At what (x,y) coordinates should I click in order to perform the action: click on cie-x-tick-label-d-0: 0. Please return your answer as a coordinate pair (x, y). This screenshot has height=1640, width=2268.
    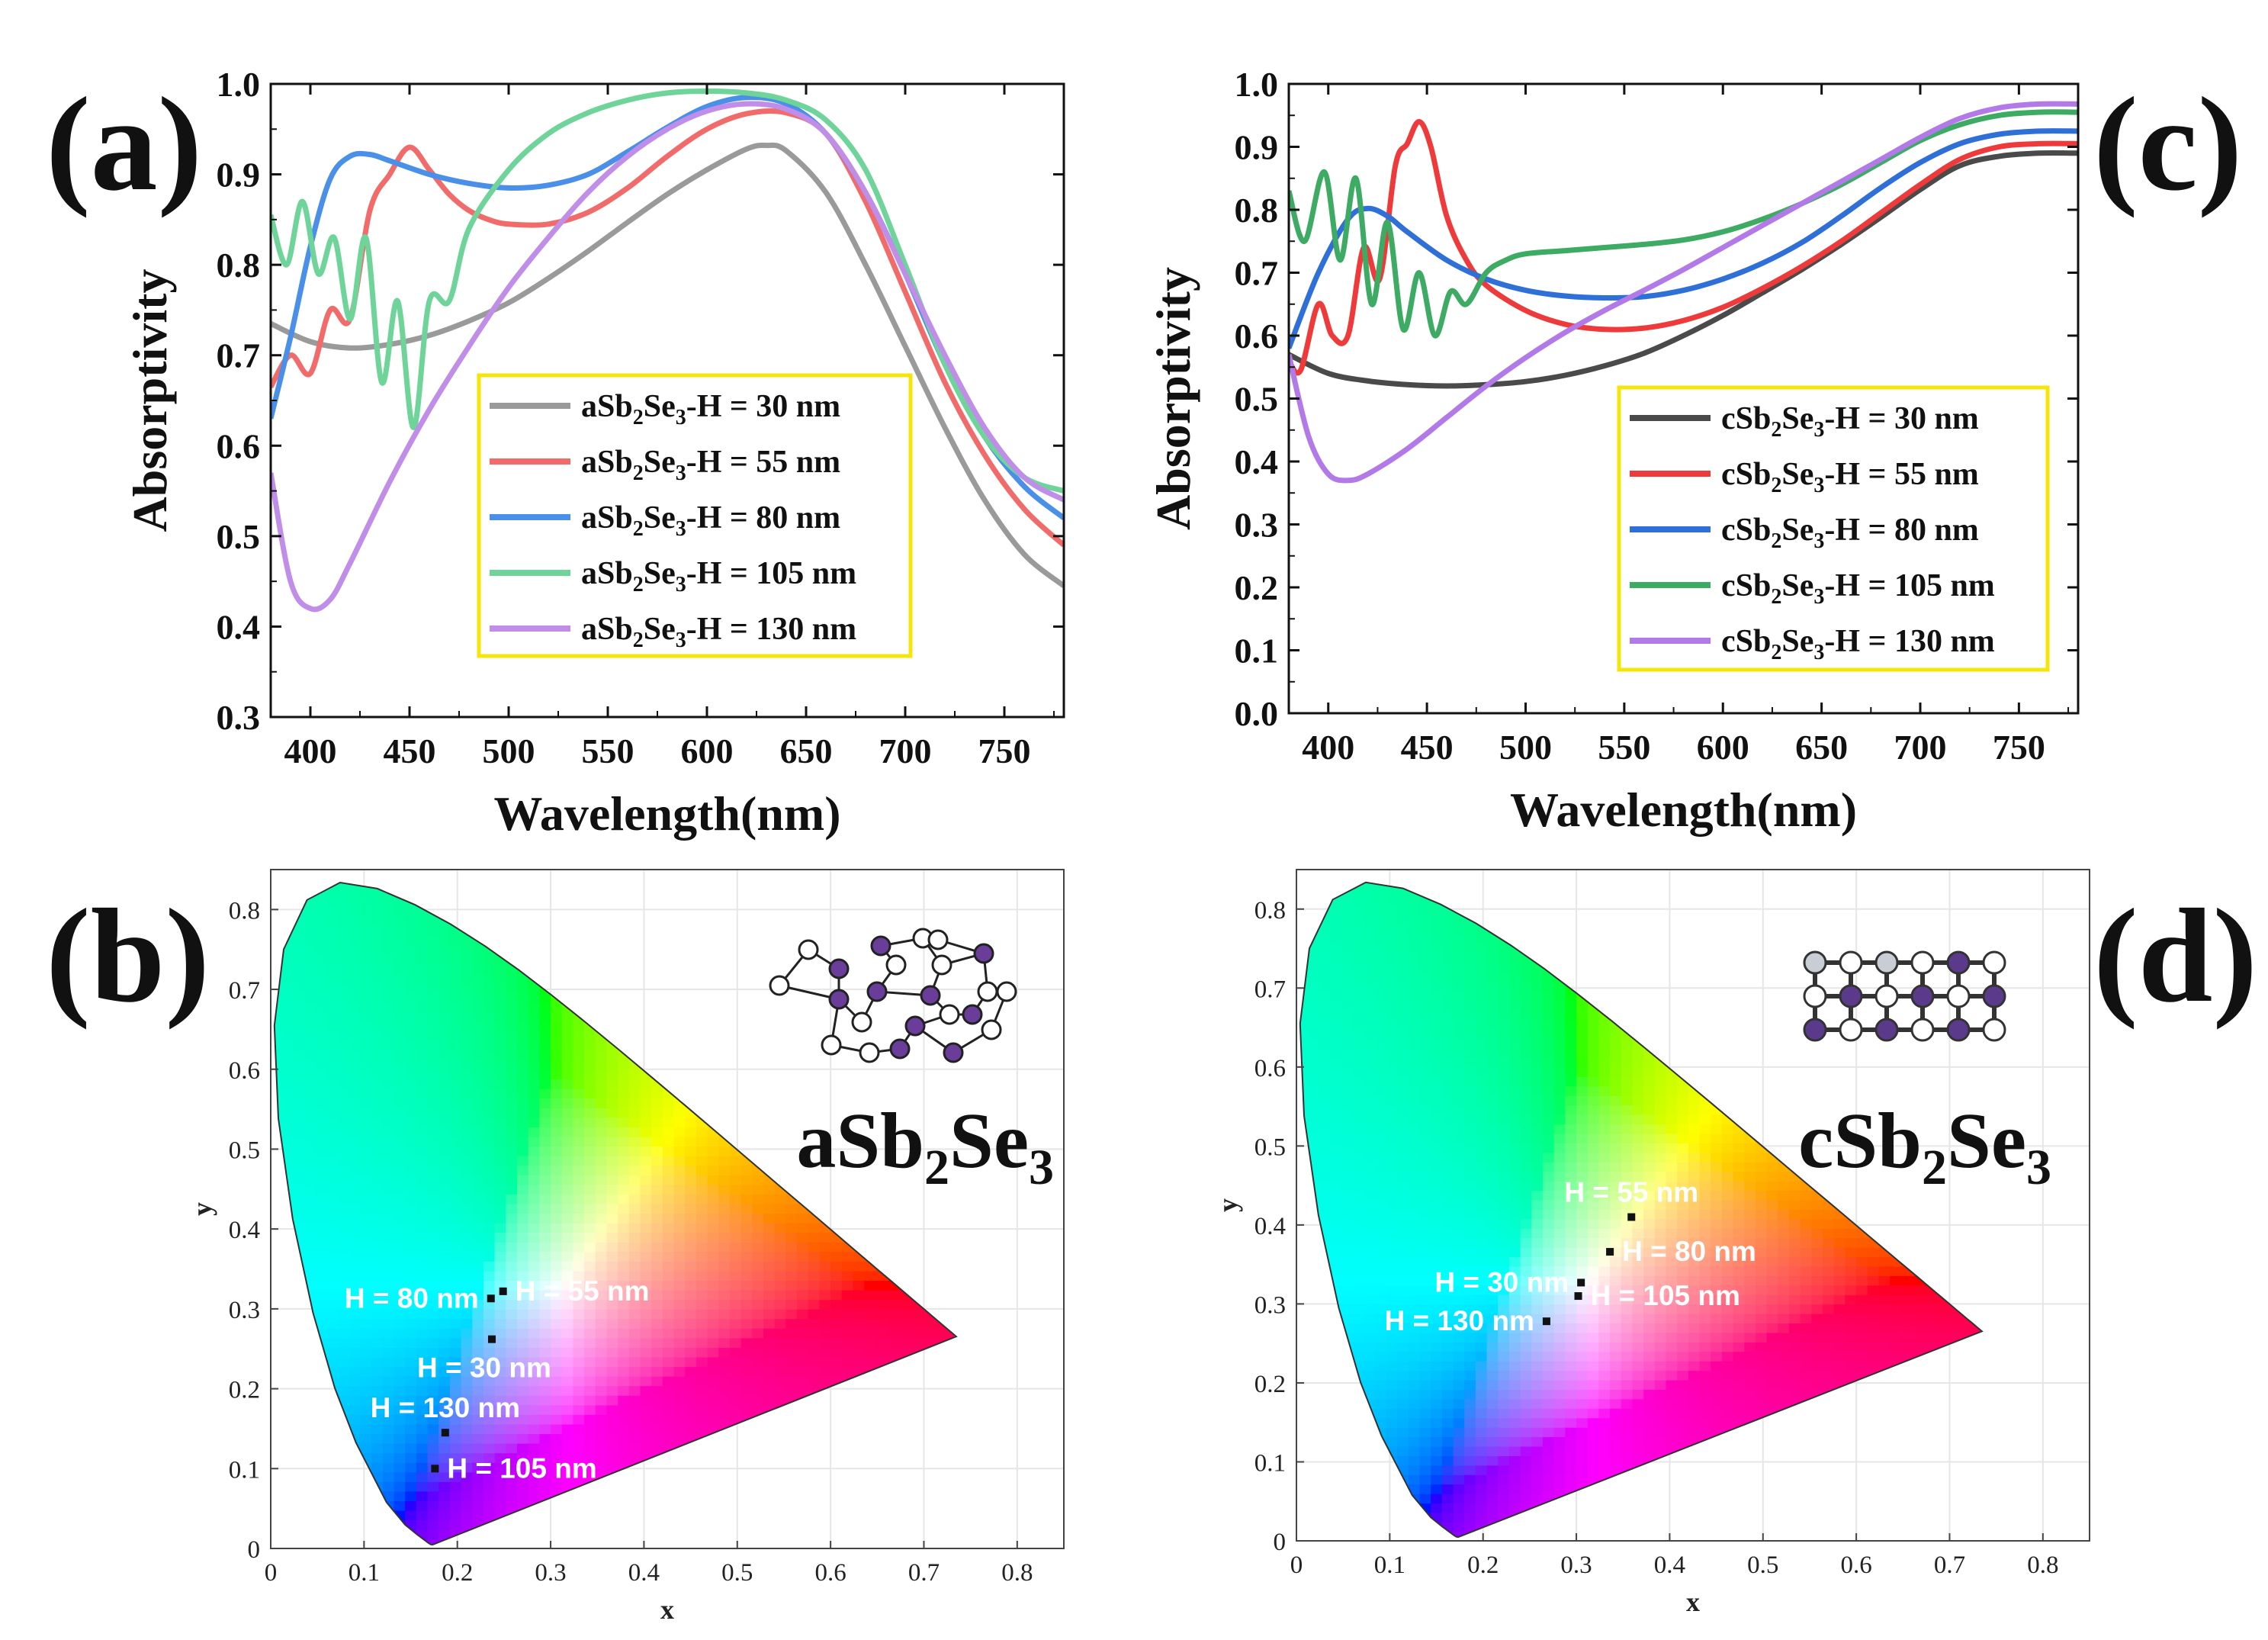
    Looking at the image, I should click on (1296, 1566).